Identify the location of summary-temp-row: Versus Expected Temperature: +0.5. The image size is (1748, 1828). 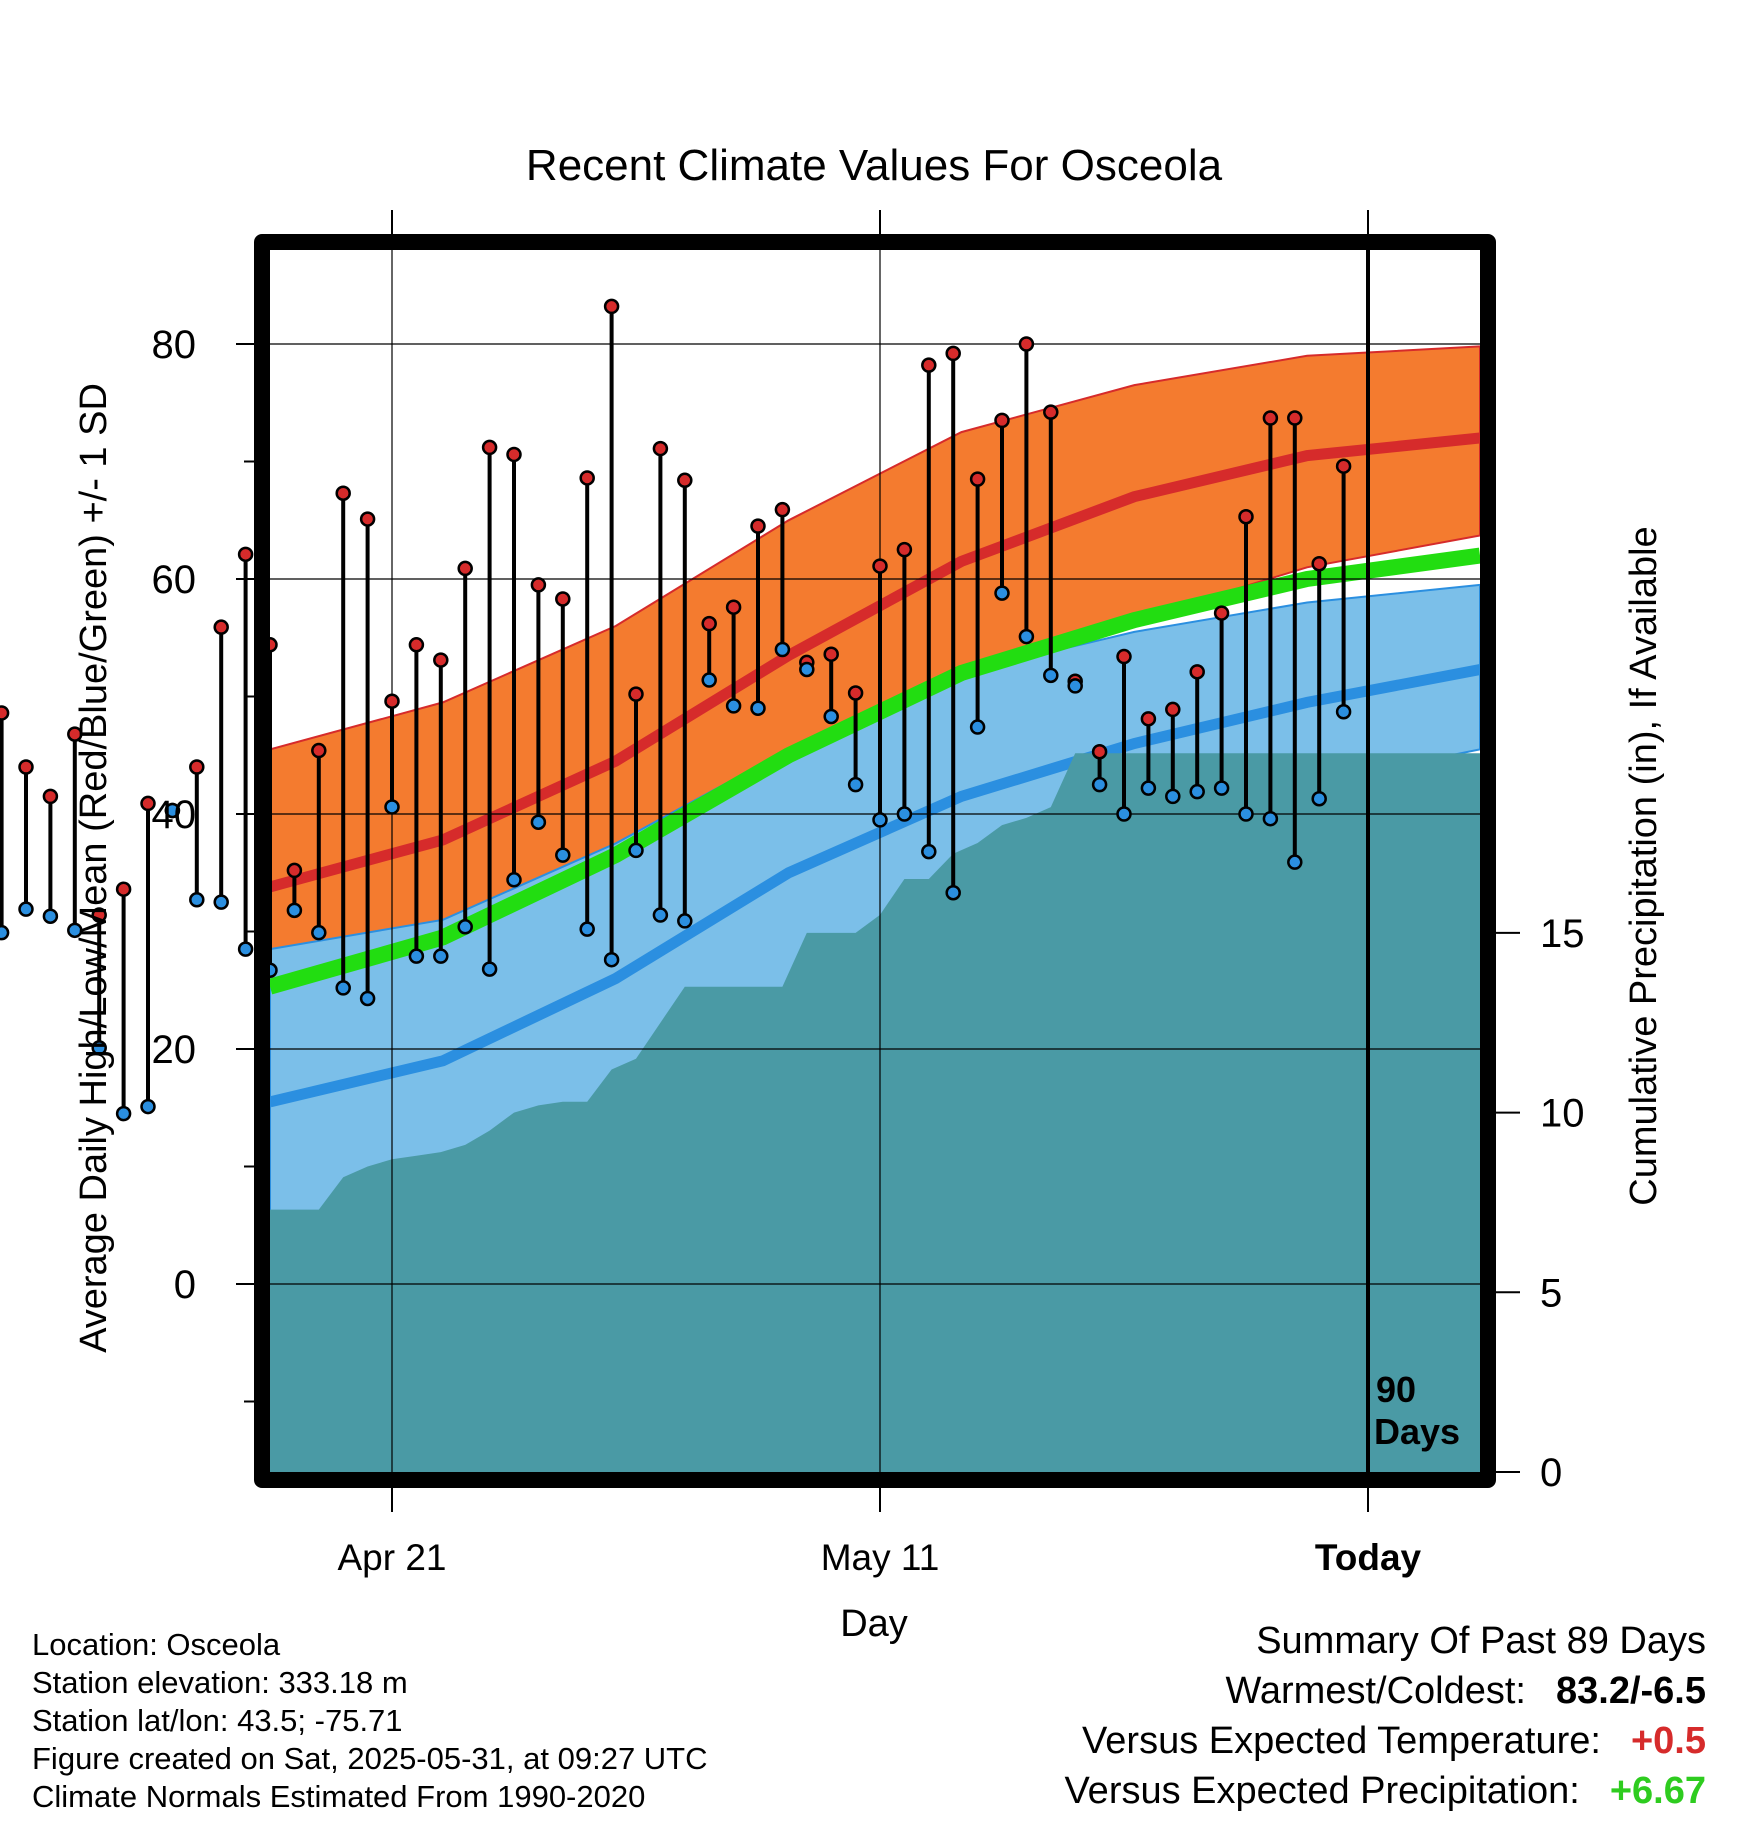
(1256, 1745).